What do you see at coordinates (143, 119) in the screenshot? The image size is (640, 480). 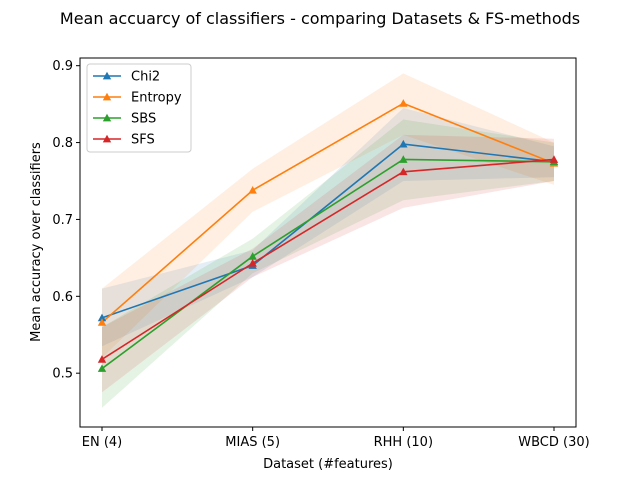 I see `legend-label-sbs: SBS` at bounding box center [143, 119].